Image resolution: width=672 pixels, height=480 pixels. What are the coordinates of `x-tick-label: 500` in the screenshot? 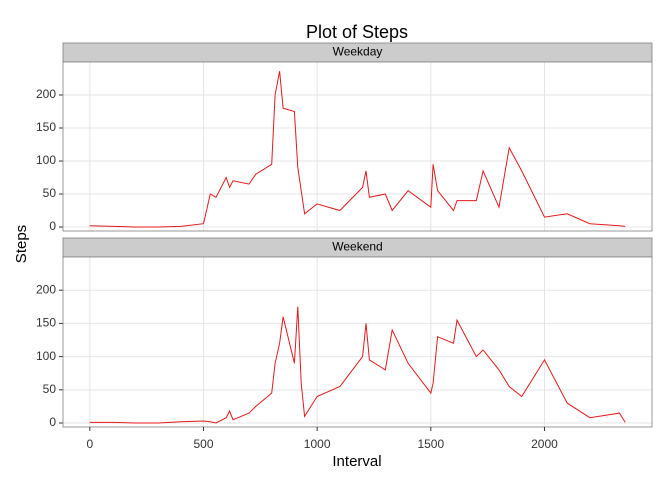 It's located at (203, 444).